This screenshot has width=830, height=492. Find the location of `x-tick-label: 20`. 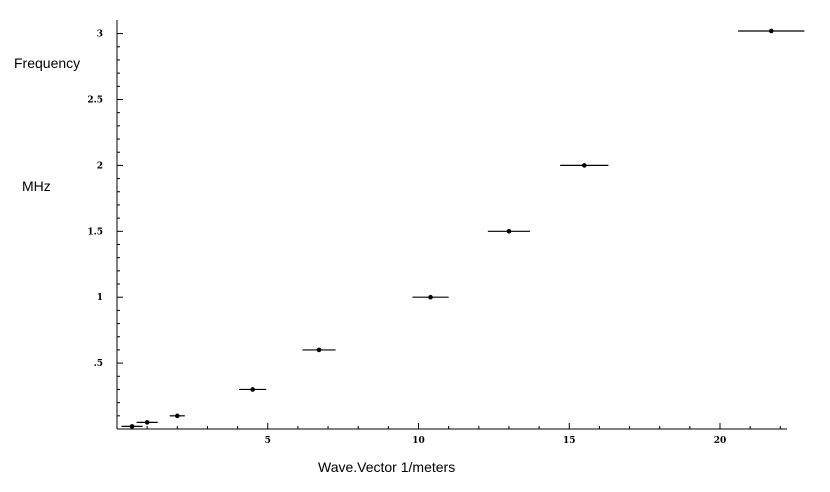

x-tick-label: 20 is located at coordinates (720, 441).